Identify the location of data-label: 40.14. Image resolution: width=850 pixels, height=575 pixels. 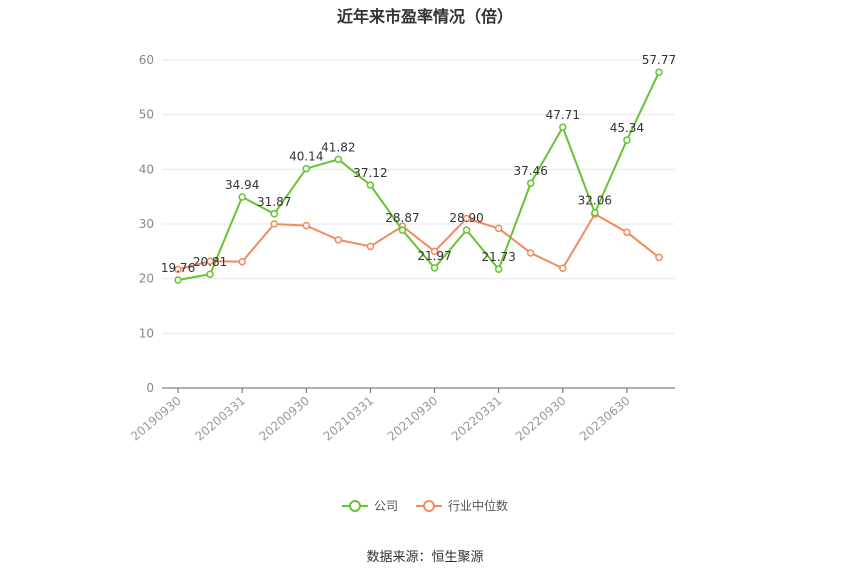
(306, 157).